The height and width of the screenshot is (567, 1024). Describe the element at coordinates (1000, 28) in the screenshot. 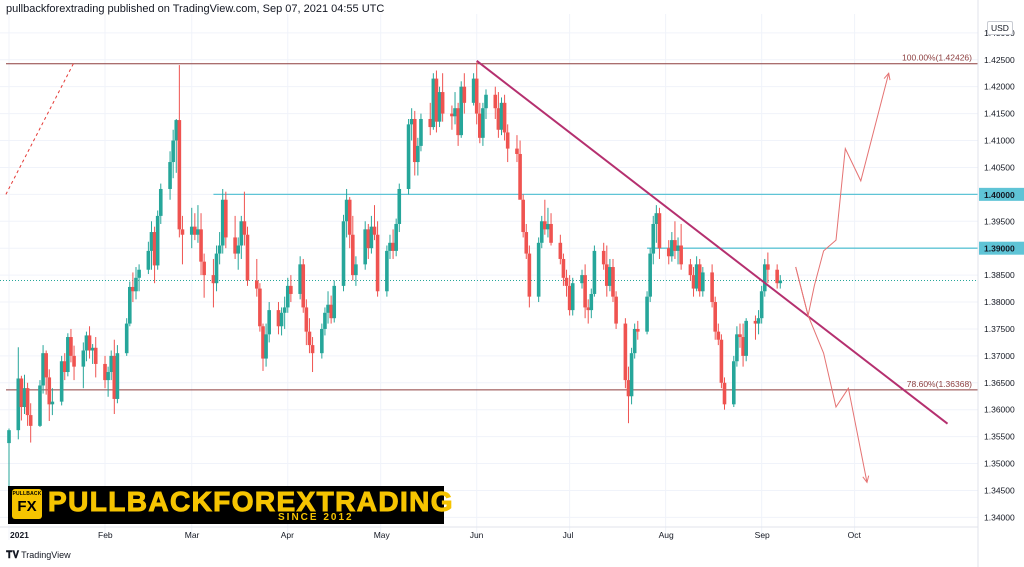

I see `currency-label: USD` at that location.